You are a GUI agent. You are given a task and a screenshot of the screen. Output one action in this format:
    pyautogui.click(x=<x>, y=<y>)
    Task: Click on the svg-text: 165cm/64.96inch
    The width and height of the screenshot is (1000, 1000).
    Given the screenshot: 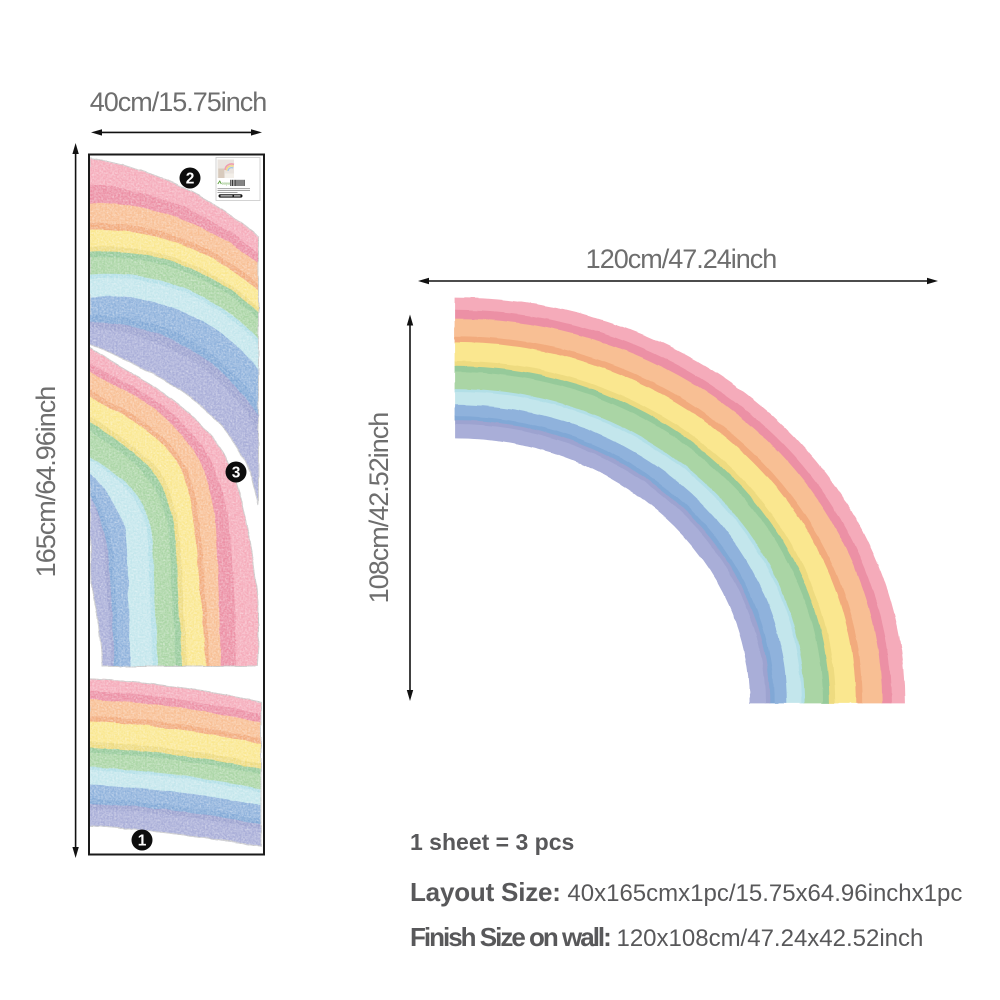 What is the action you would take?
    pyautogui.click(x=46, y=482)
    